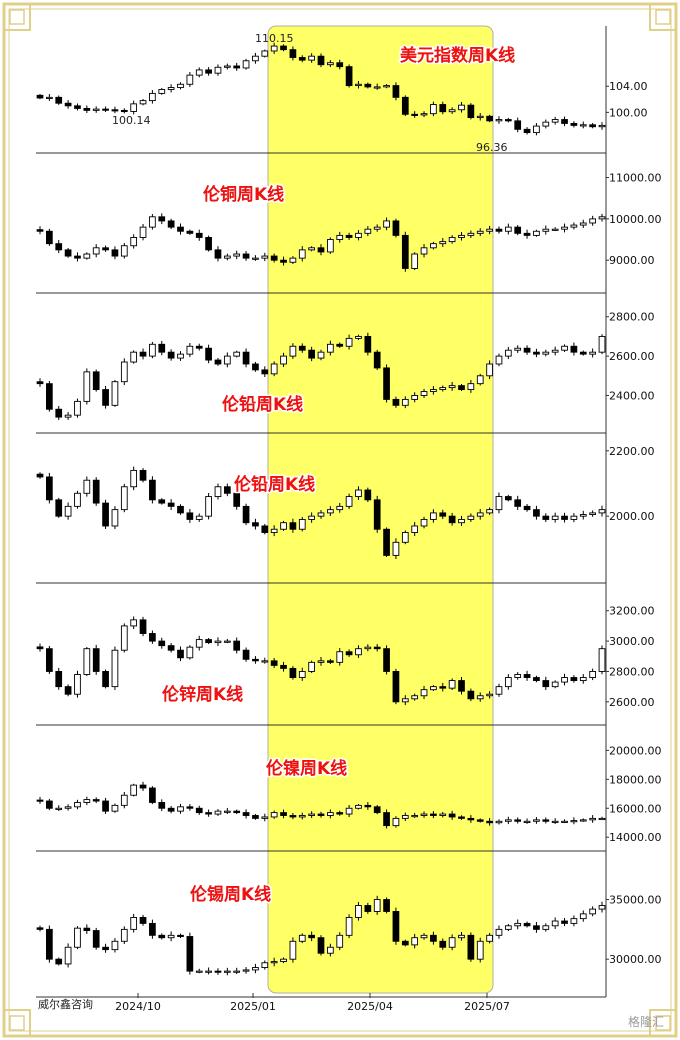  Describe the element at coordinates (17, 17) in the screenshot. I see `frame-corner-ornament` at that location.